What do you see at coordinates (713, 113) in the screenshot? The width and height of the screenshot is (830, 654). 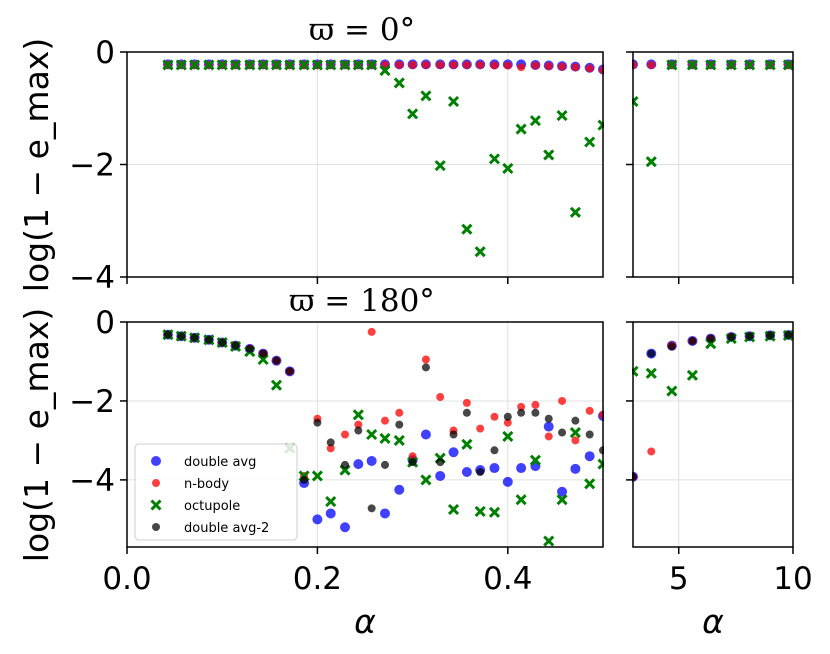 I see `panel-marks-top-right` at bounding box center [713, 113].